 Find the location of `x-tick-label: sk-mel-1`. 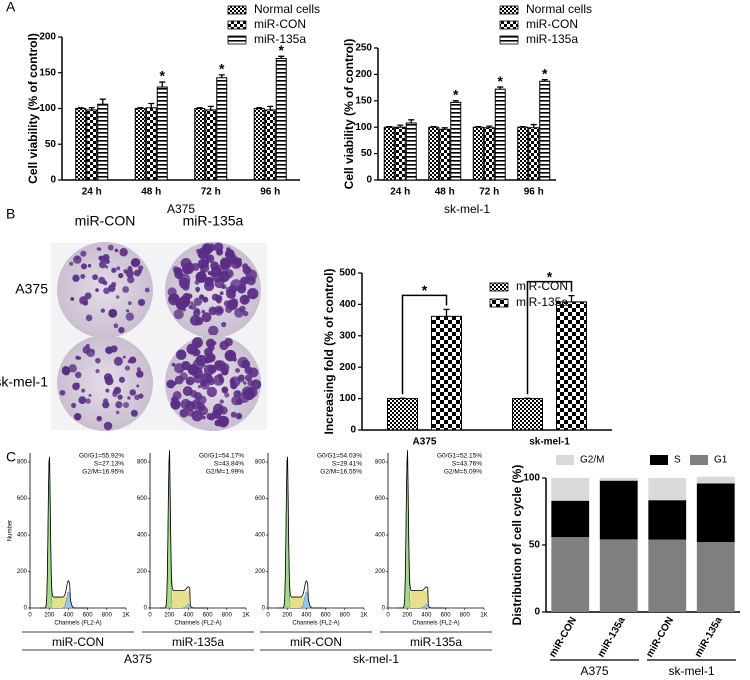

x-tick-label: sk-mel-1 is located at coordinates (549, 442).